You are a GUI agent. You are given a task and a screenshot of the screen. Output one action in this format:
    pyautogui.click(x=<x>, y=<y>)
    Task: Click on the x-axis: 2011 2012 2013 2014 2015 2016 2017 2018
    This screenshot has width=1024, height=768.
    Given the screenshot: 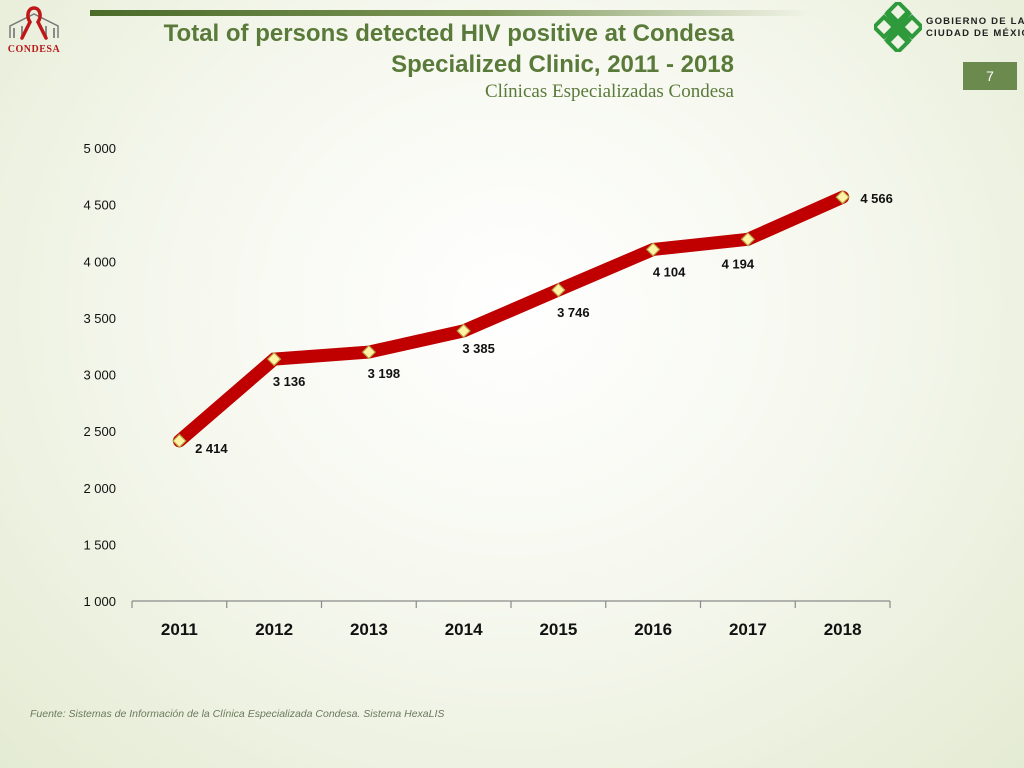 What is the action you would take?
    pyautogui.click(x=511, y=619)
    